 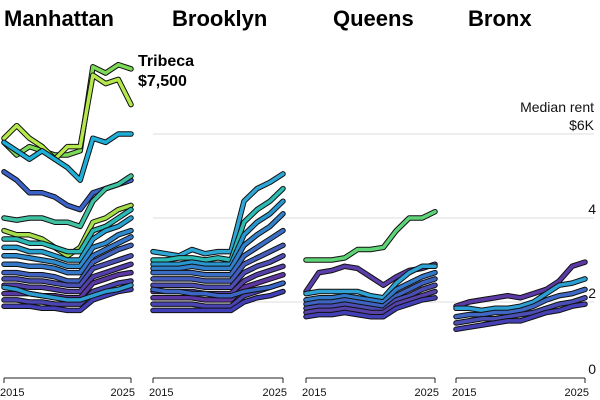 What do you see at coordinates (219, 18) in the screenshot?
I see `panel-title: Brooklyn` at bounding box center [219, 18].